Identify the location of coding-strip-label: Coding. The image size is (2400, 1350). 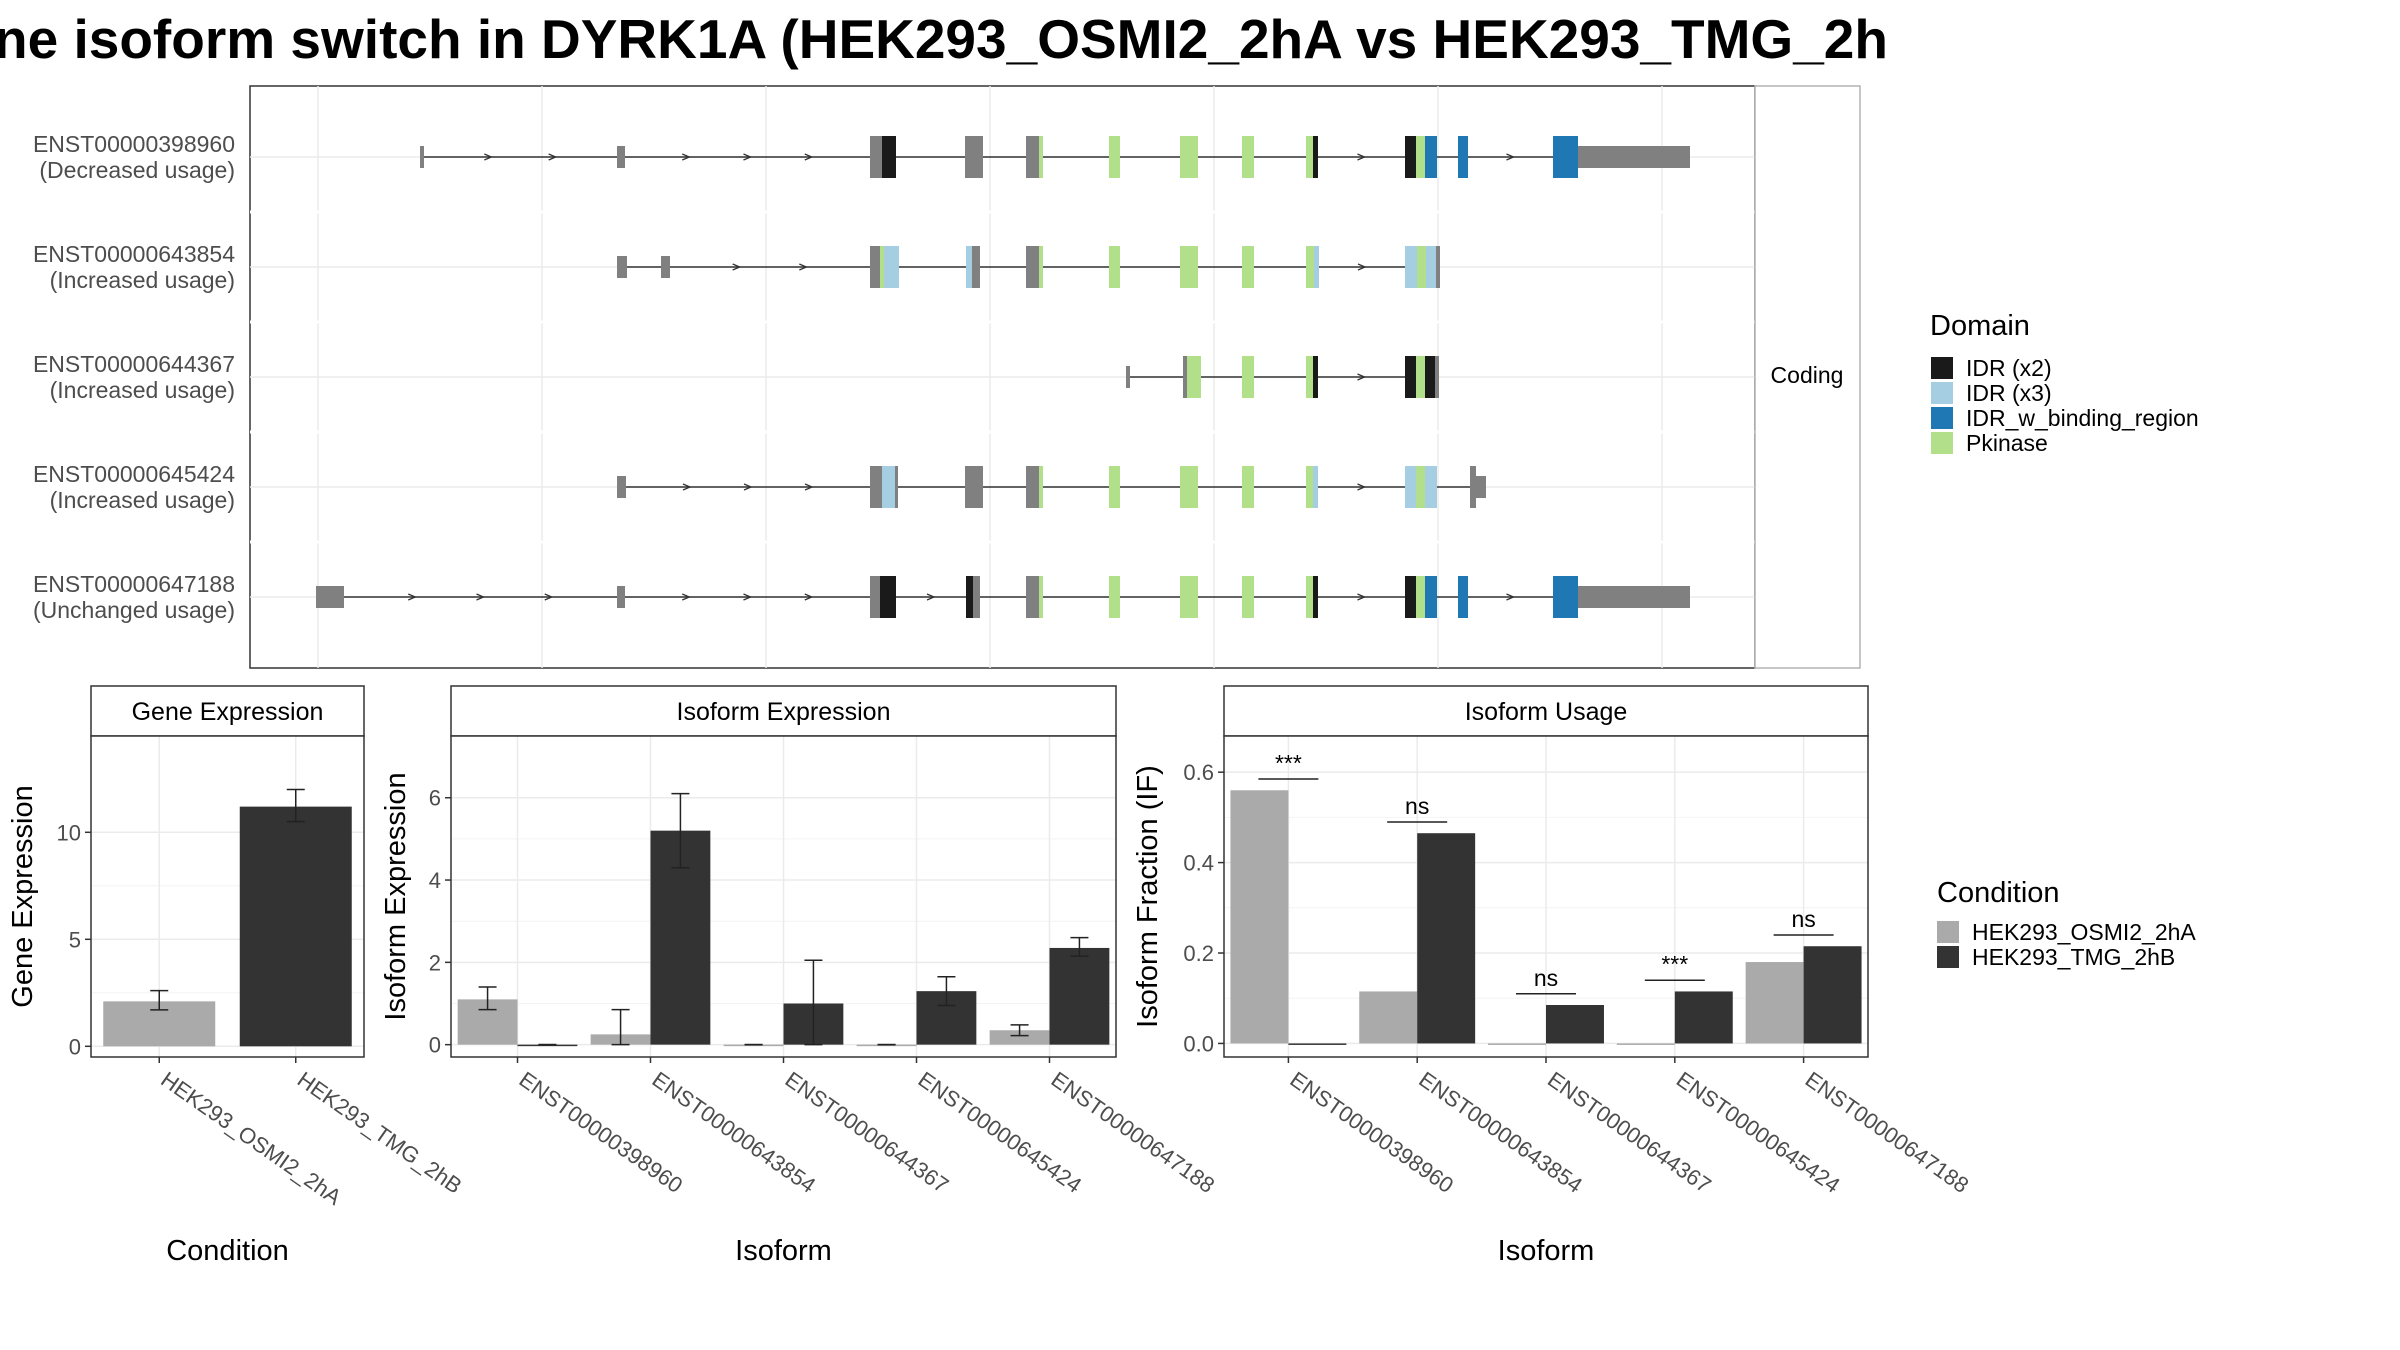
(1807, 375).